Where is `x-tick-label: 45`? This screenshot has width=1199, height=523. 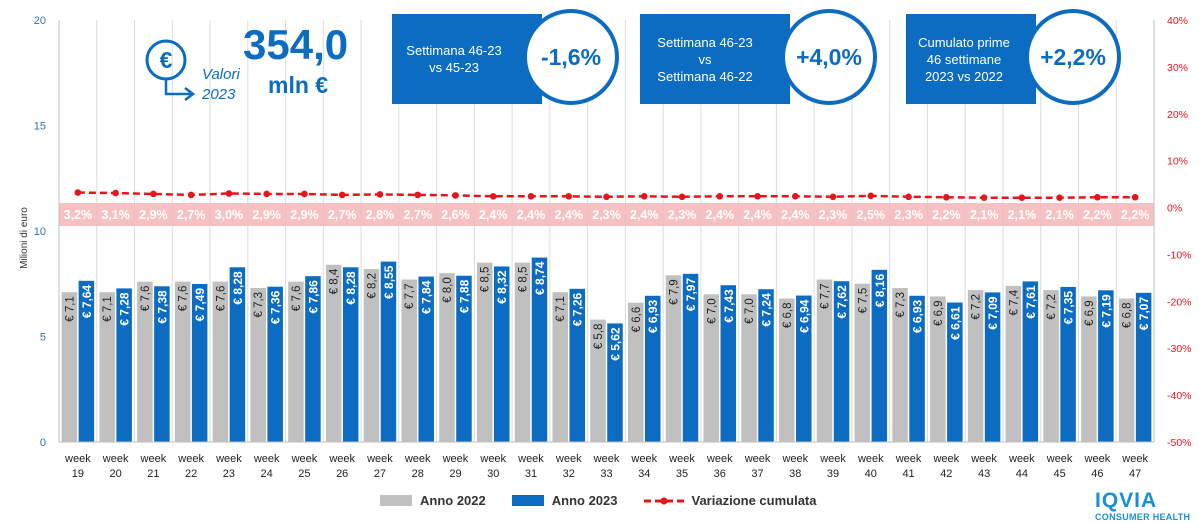
x-tick-label: 45 is located at coordinates (1059, 474).